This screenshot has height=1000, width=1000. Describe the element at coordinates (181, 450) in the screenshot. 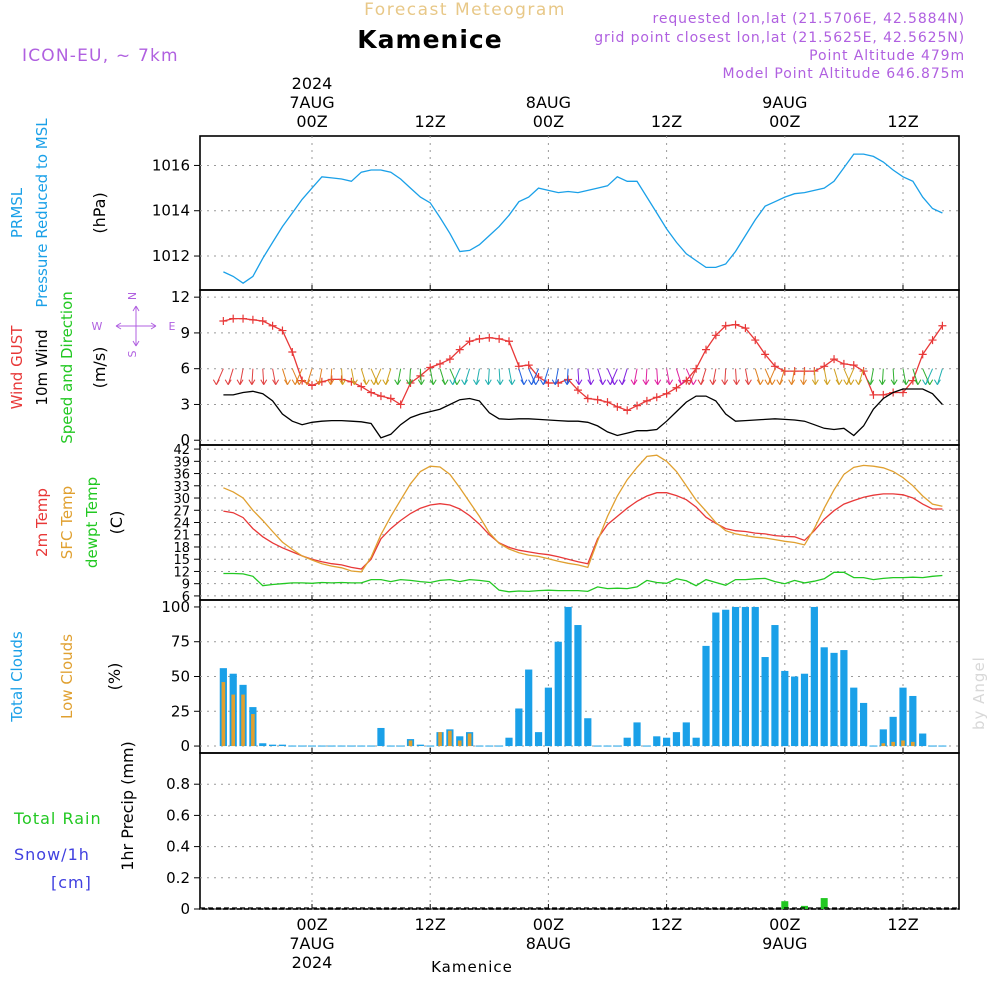

I see `y-tick-label: 42` at that location.